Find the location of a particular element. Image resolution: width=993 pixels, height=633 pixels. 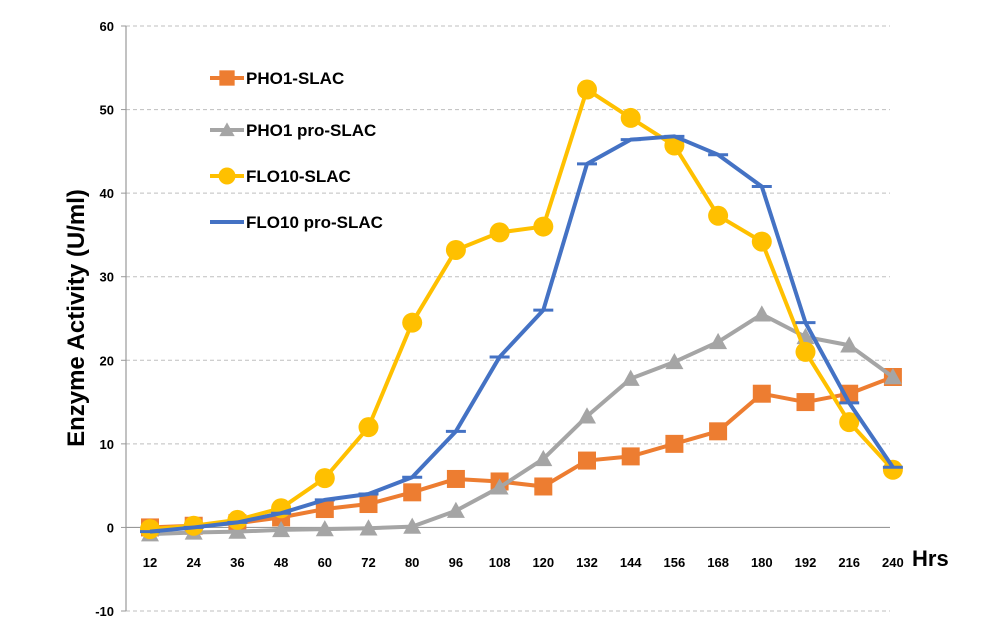

x-tick-label: 60 is located at coordinates (325, 562).